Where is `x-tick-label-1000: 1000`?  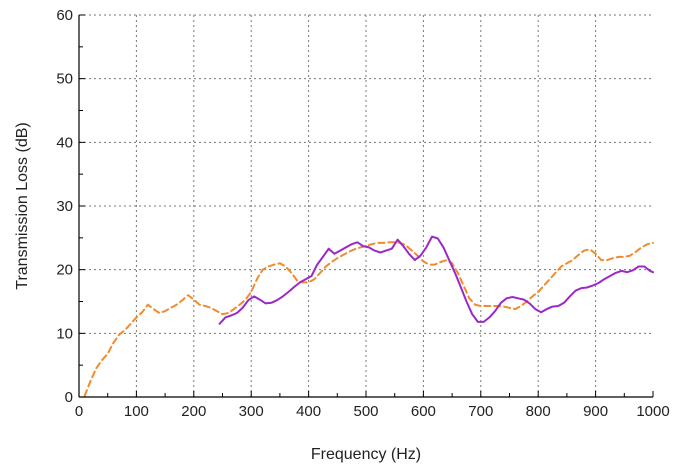 x-tick-label-1000: 1000 is located at coordinates (652, 411).